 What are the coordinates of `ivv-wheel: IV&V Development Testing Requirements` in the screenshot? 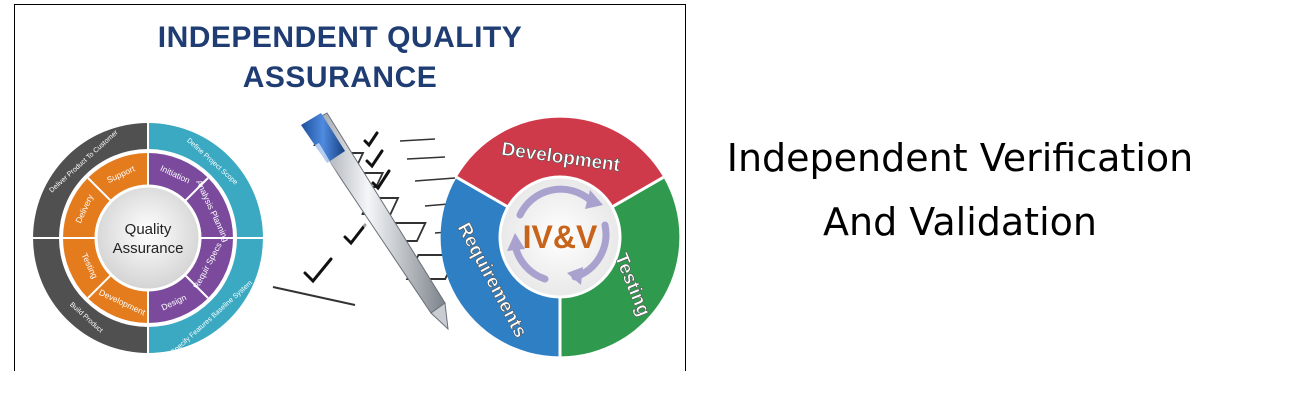 It's located at (560, 237).